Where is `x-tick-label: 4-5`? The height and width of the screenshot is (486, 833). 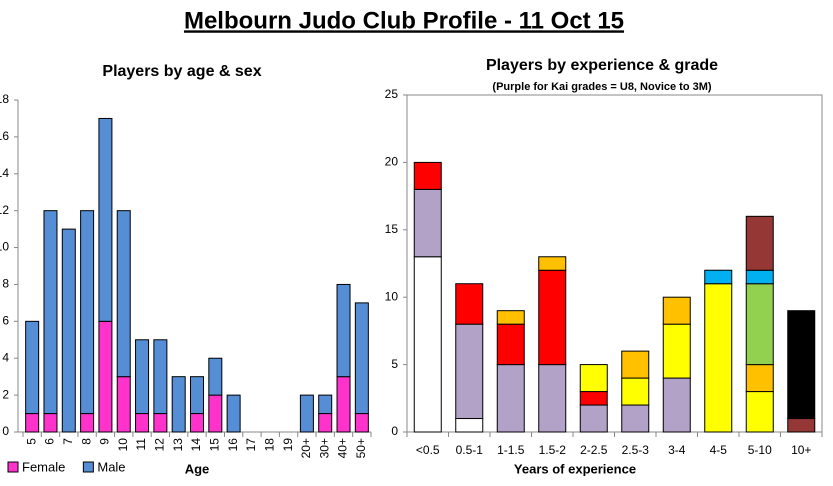 x-tick-label: 4-5 is located at coordinates (719, 450).